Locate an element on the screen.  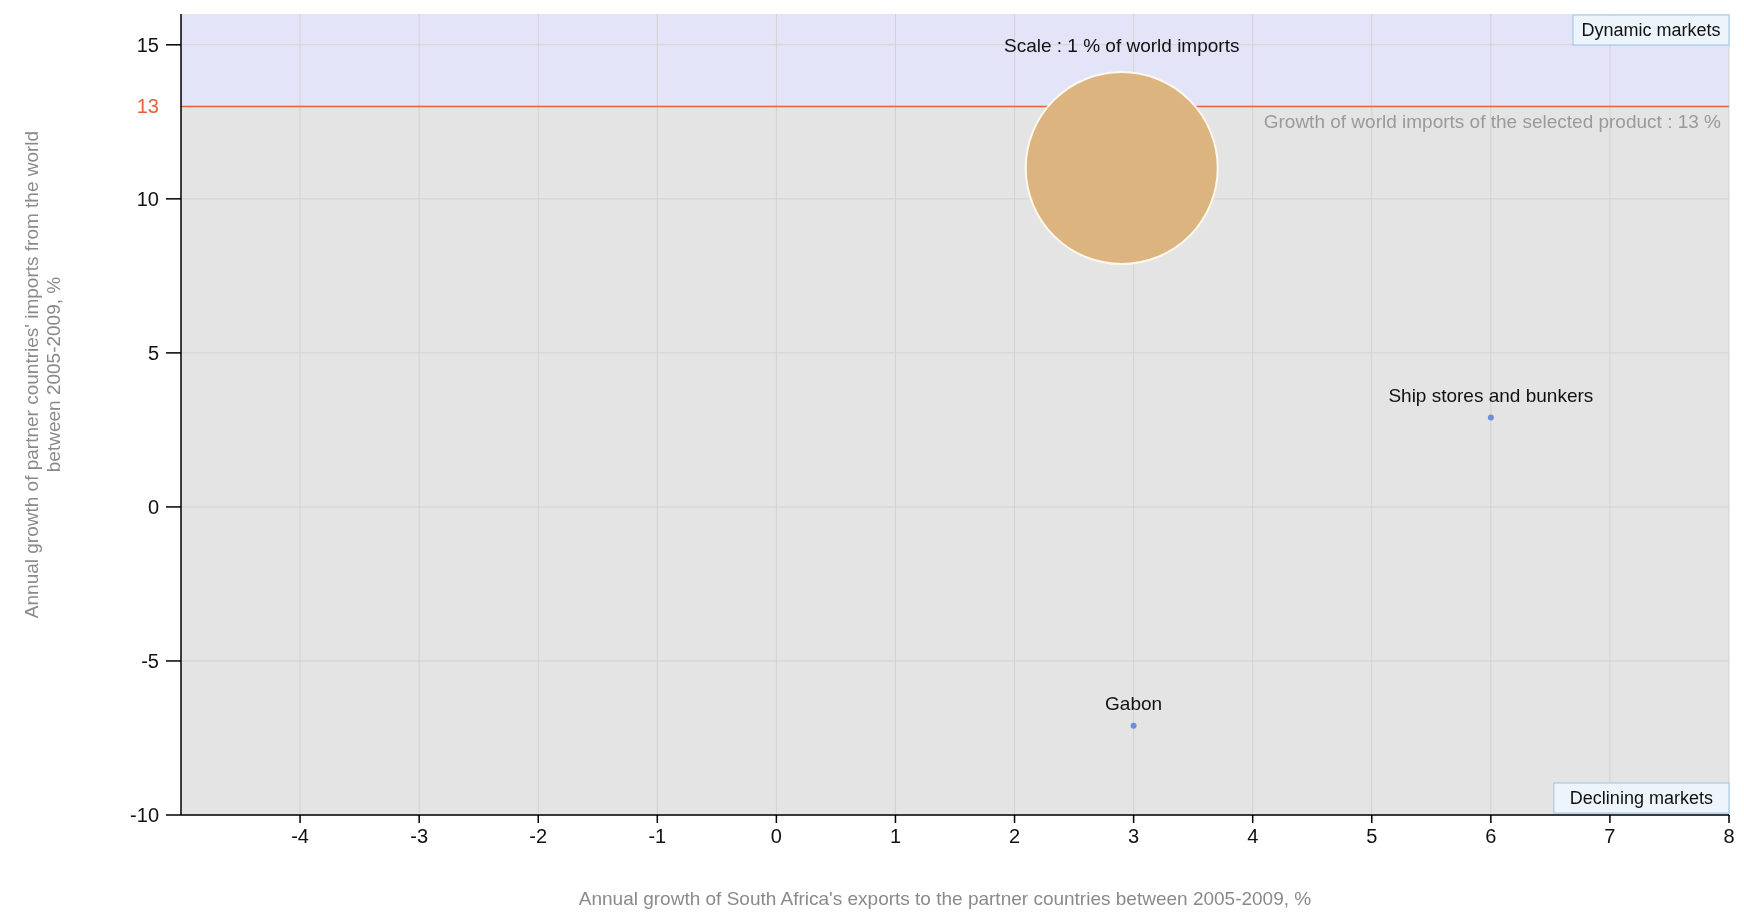
x-tick-label: -1 is located at coordinates (657, 836).